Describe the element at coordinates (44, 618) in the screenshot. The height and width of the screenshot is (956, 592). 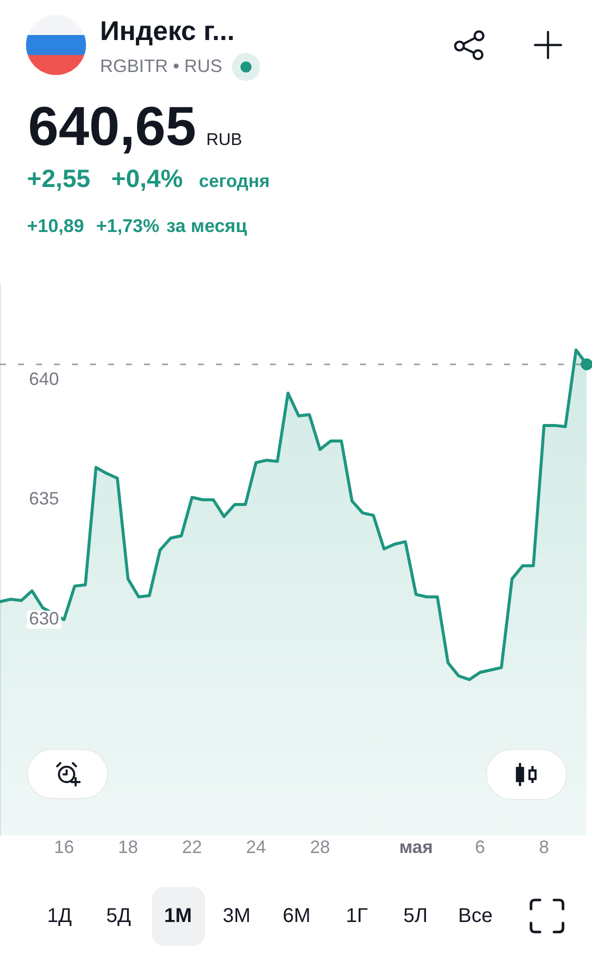
I see `y-tick-label: 630` at that location.